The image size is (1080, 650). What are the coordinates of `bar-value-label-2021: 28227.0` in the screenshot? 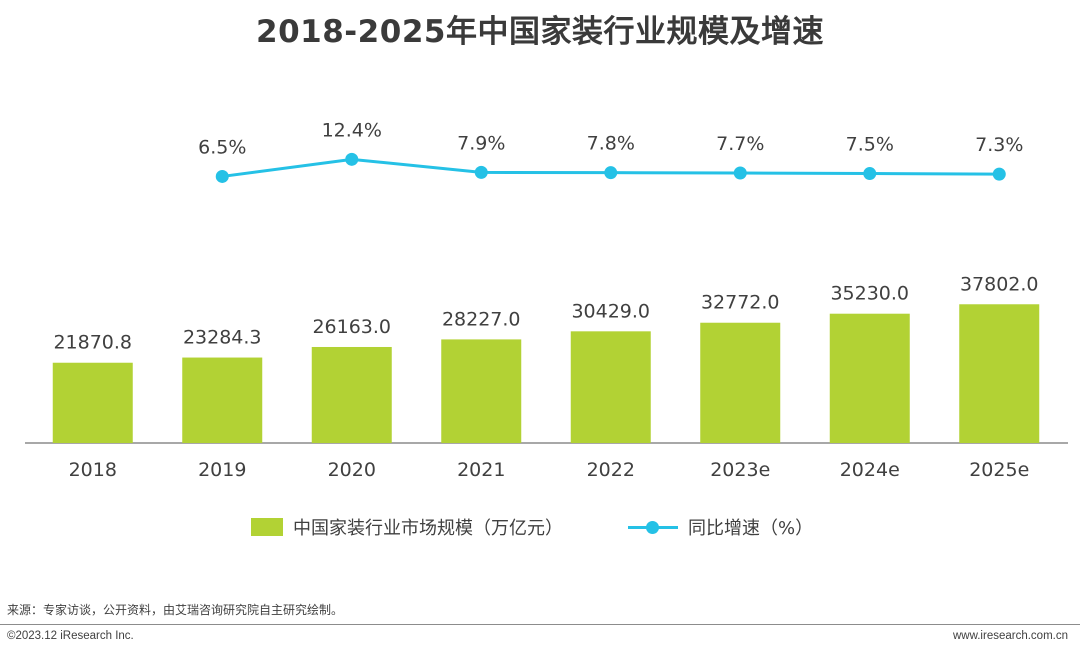 It's located at (481, 319).